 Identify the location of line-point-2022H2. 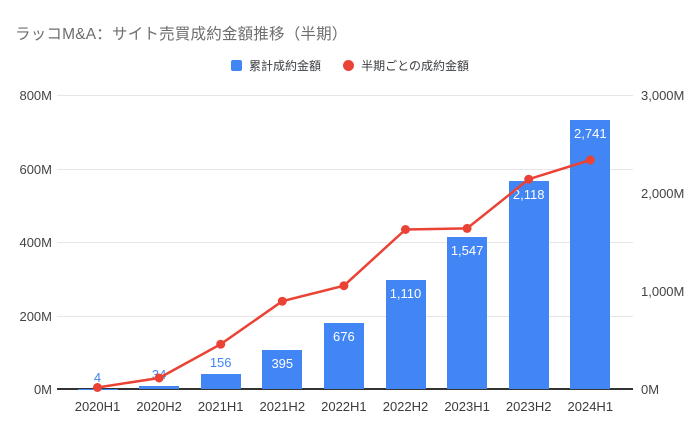
(405, 229).